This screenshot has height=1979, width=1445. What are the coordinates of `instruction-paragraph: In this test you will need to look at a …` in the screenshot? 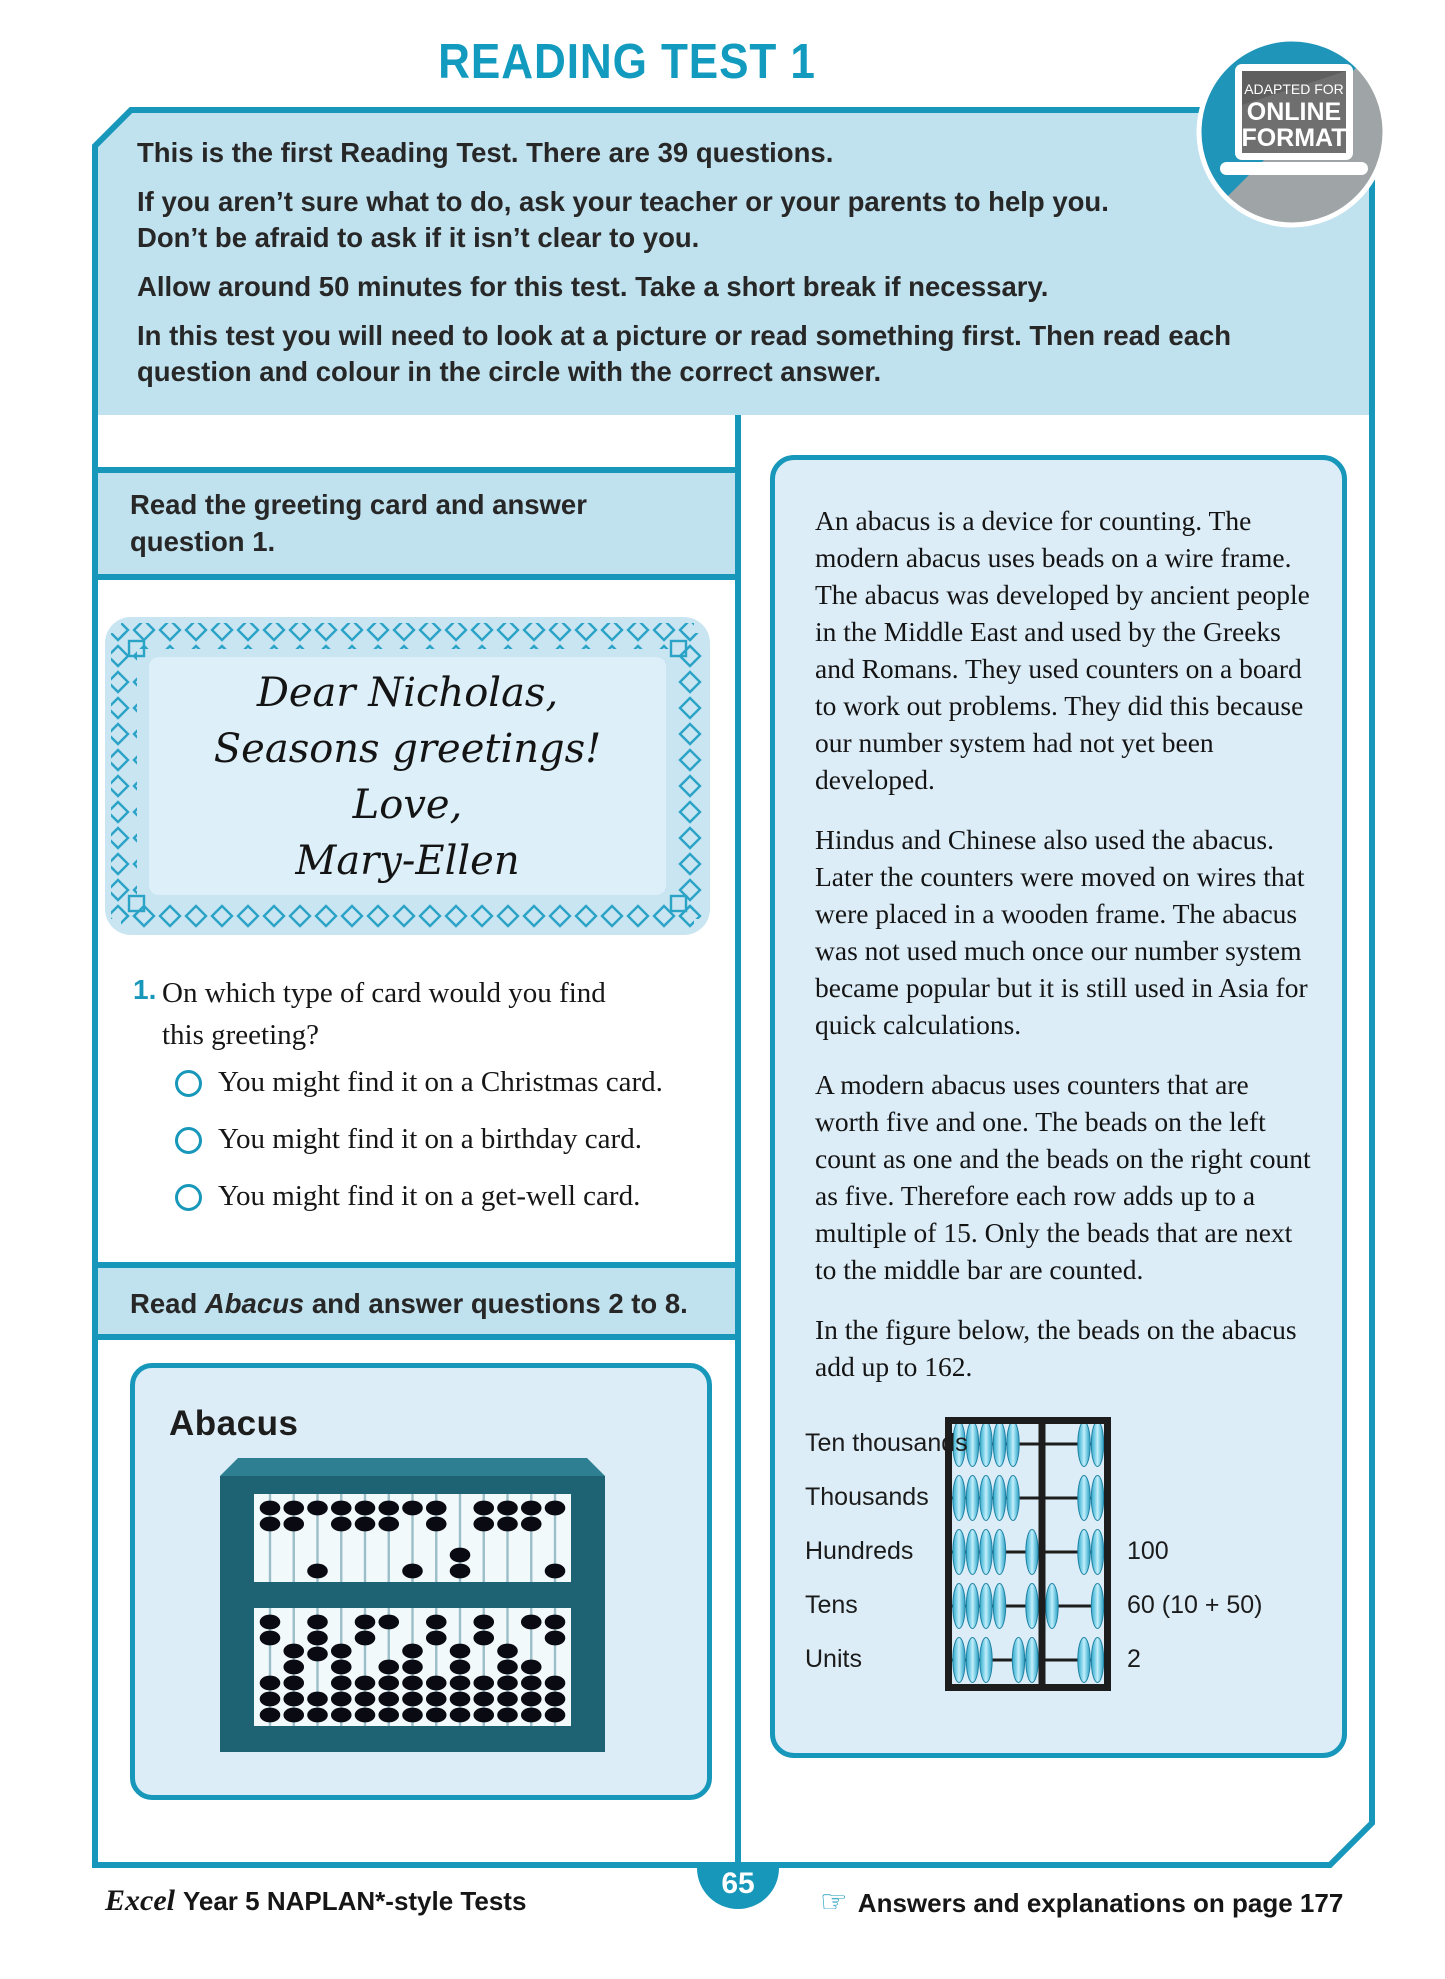 It's located at (684, 353).